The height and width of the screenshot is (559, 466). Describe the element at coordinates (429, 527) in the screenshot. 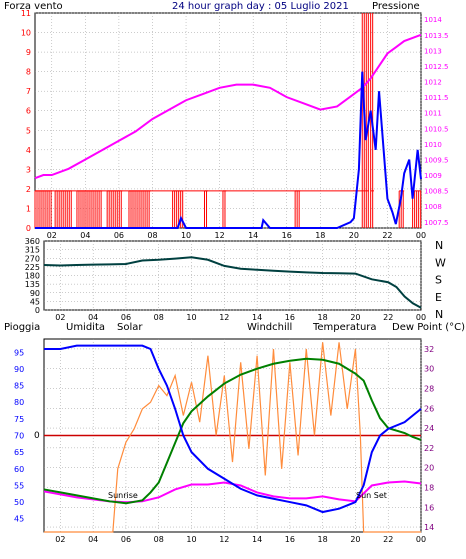

I see `y-tick-temperature: 14` at that location.